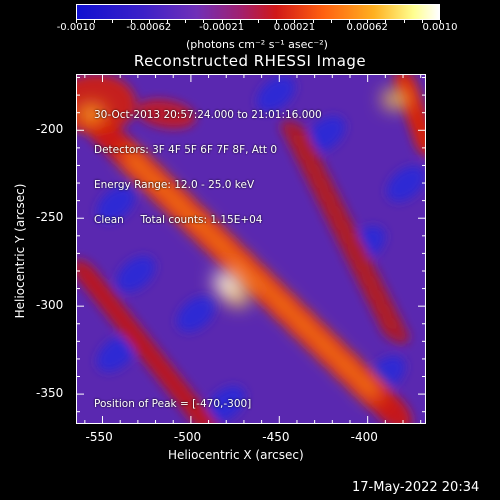 This screenshot has width=500, height=500. I want to click on x-tick-label: -400, so click(364, 437).